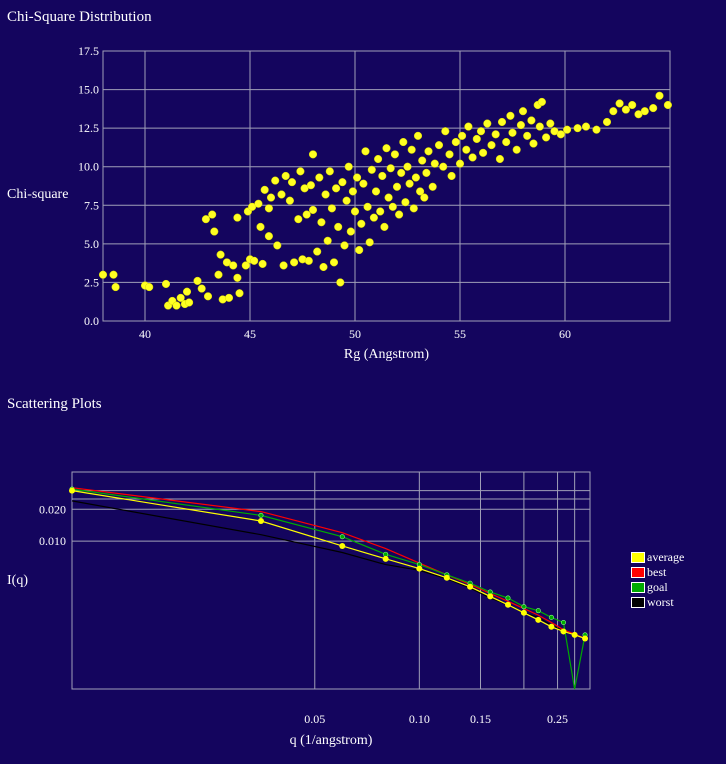 Image resolution: width=726 pixels, height=764 pixels. Describe the element at coordinates (638, 587) in the screenshot. I see `legend-swatch-goal` at that location.